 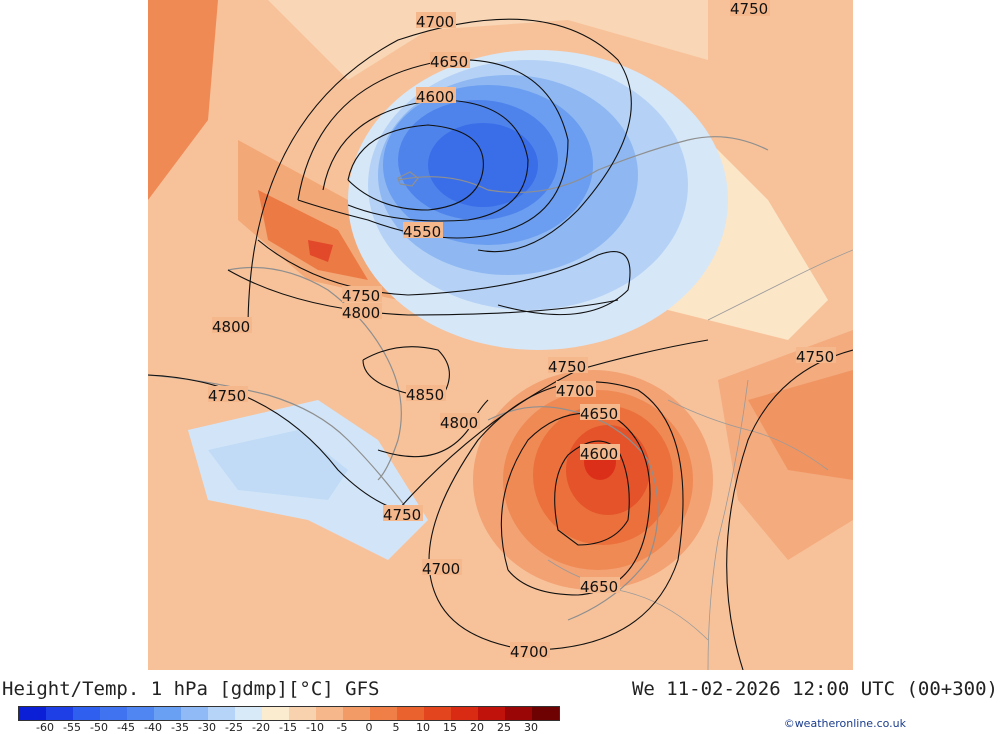 I want to click on warm-region-northwest, so click(x=183, y=100).